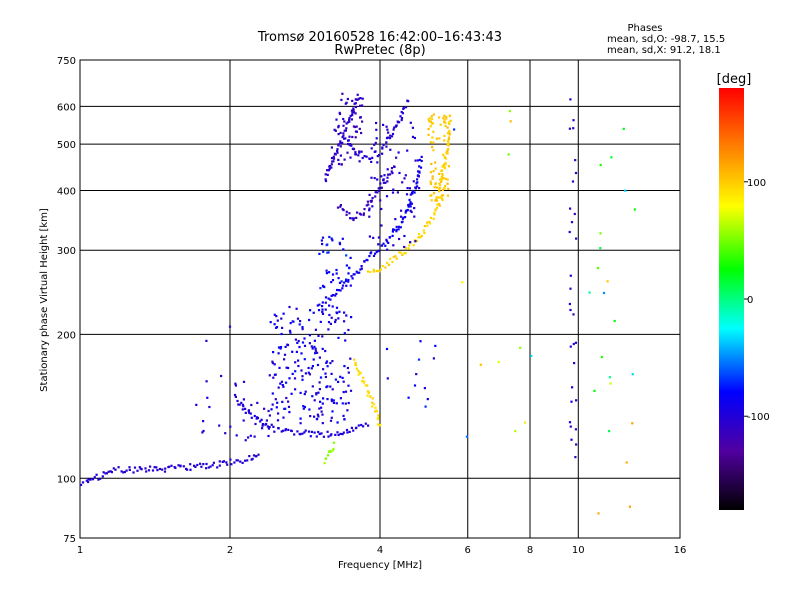 The width and height of the screenshot is (800, 600). I want to click on colorbar-ticks: 100 0 -100, so click(757, 300).